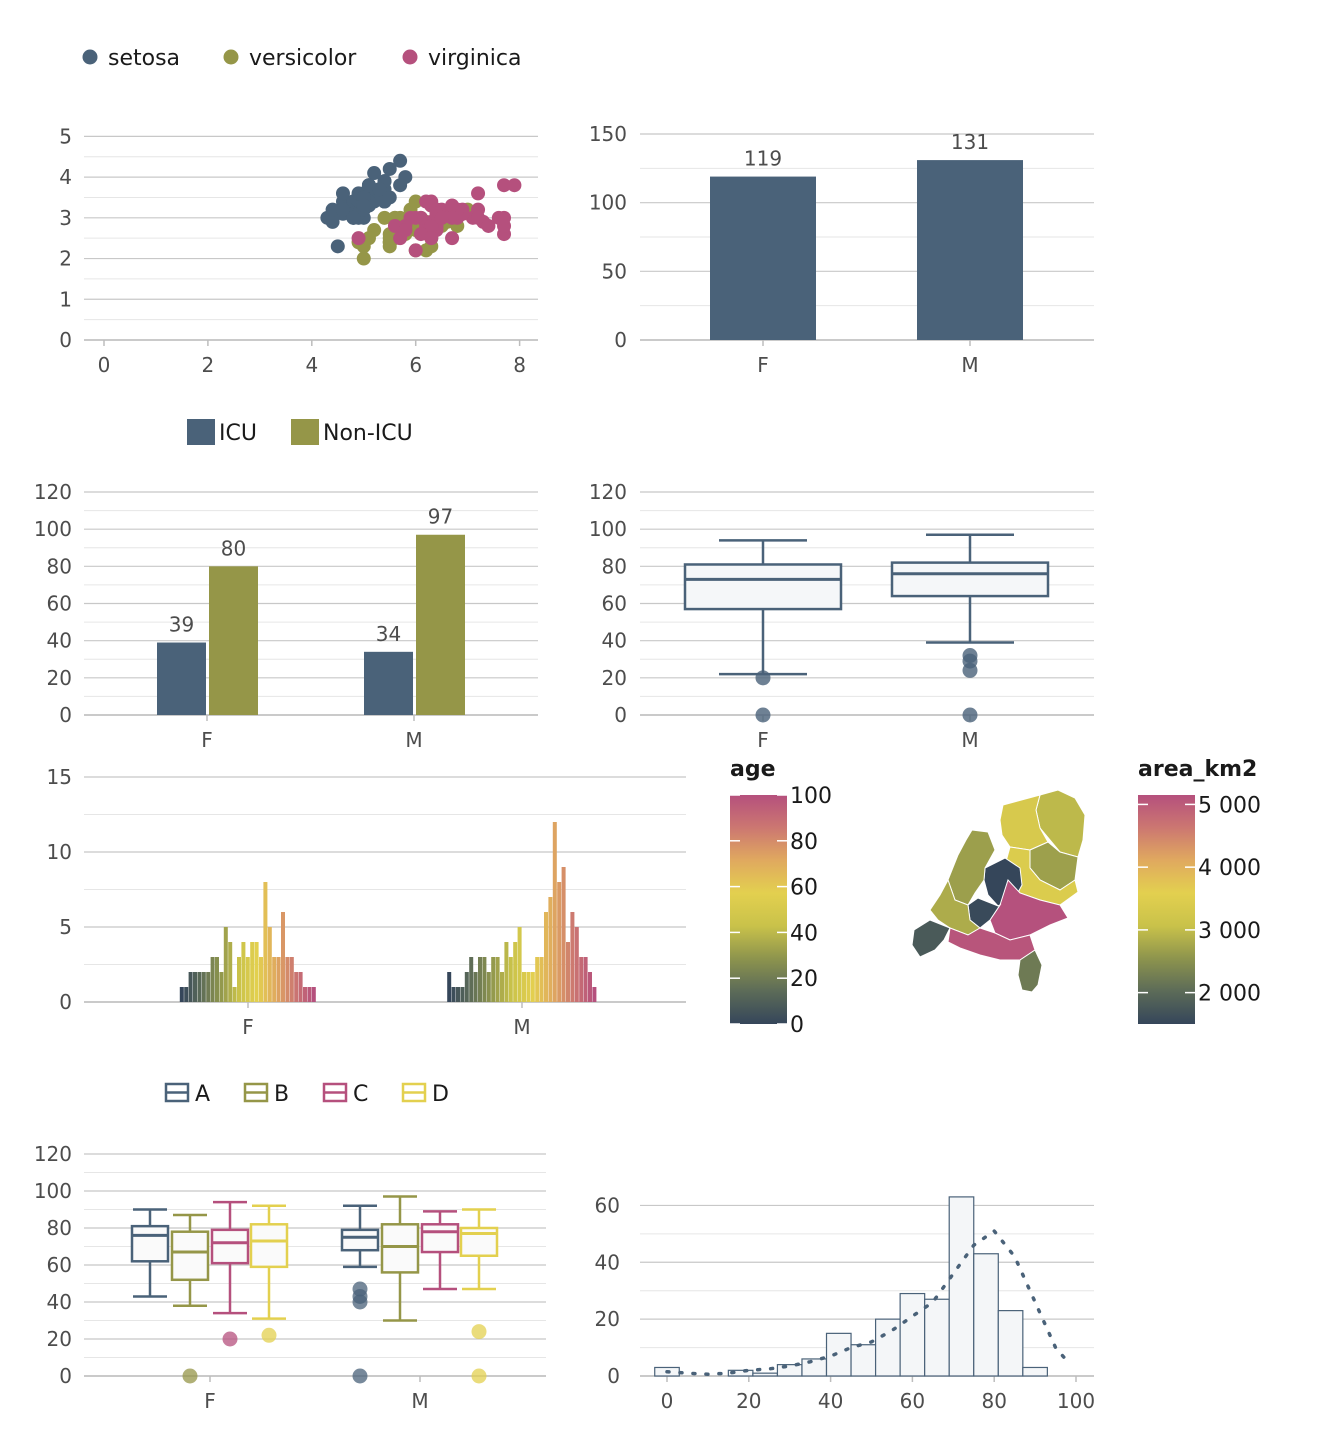  What do you see at coordinates (65, 218) in the screenshot?
I see `y-tick-label: 3` at bounding box center [65, 218].